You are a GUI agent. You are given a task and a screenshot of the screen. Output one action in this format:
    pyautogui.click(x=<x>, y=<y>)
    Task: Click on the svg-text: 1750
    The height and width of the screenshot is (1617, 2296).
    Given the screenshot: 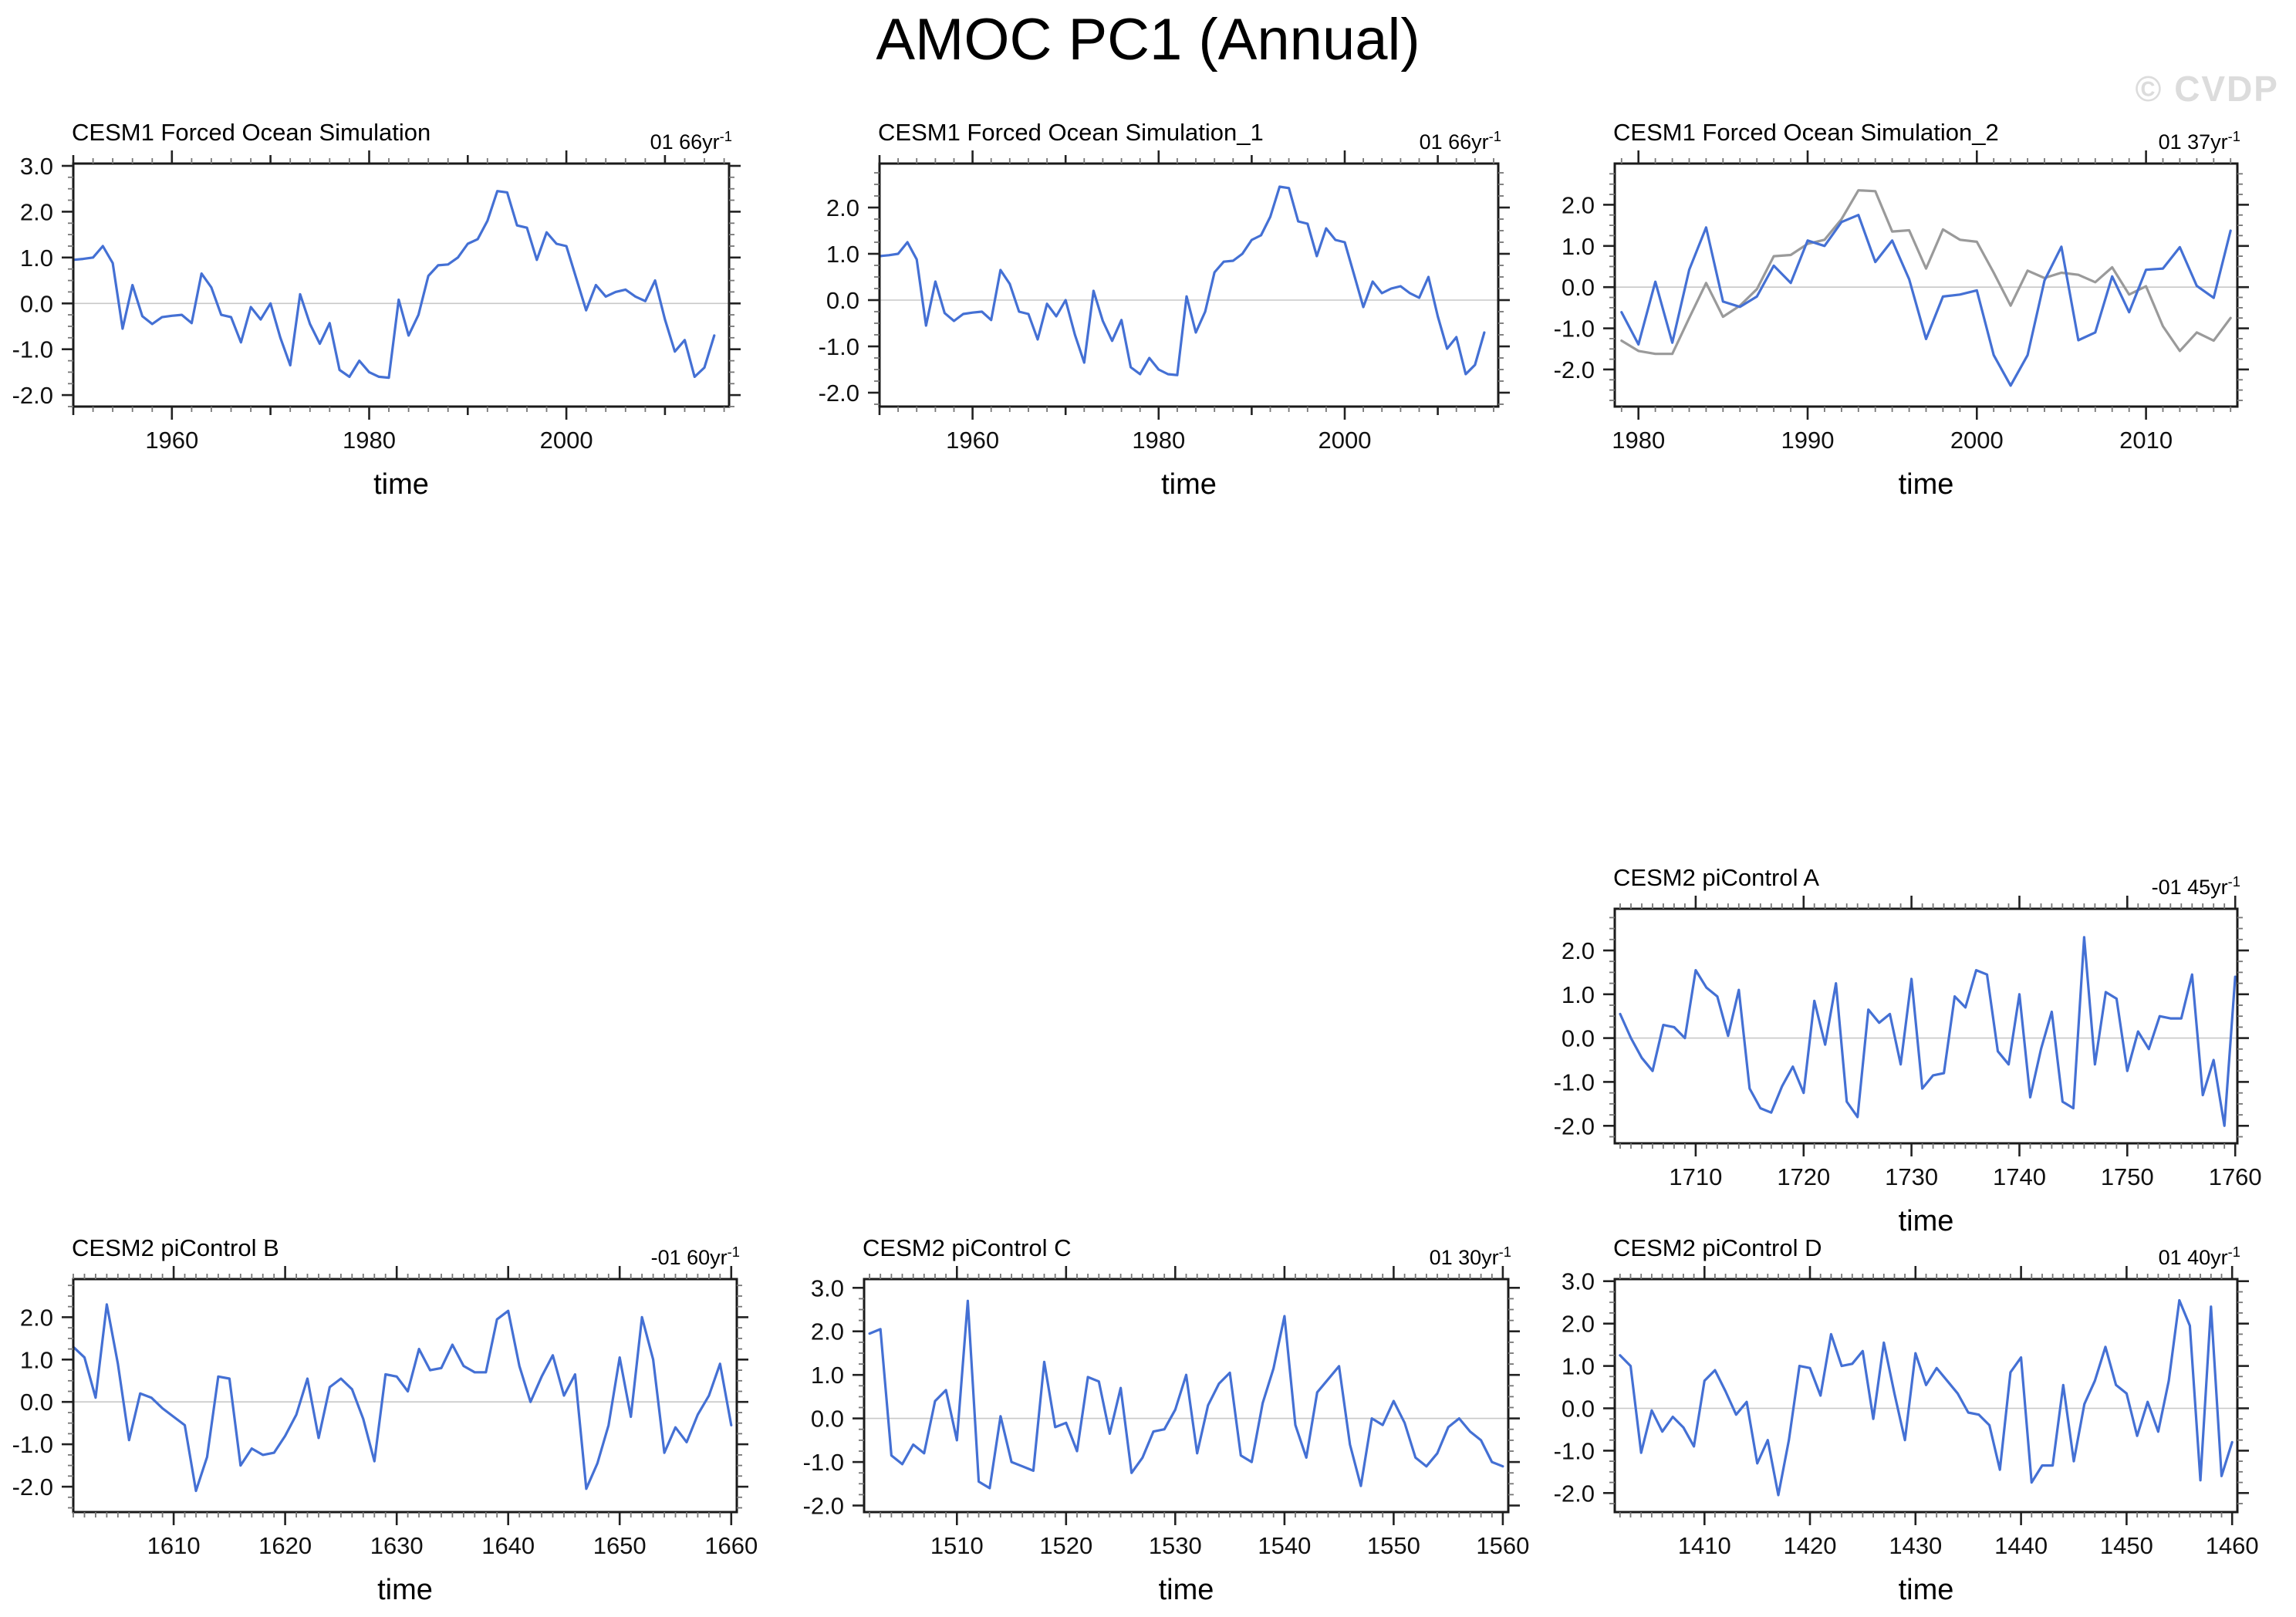 What is the action you would take?
    pyautogui.click(x=2127, y=1176)
    